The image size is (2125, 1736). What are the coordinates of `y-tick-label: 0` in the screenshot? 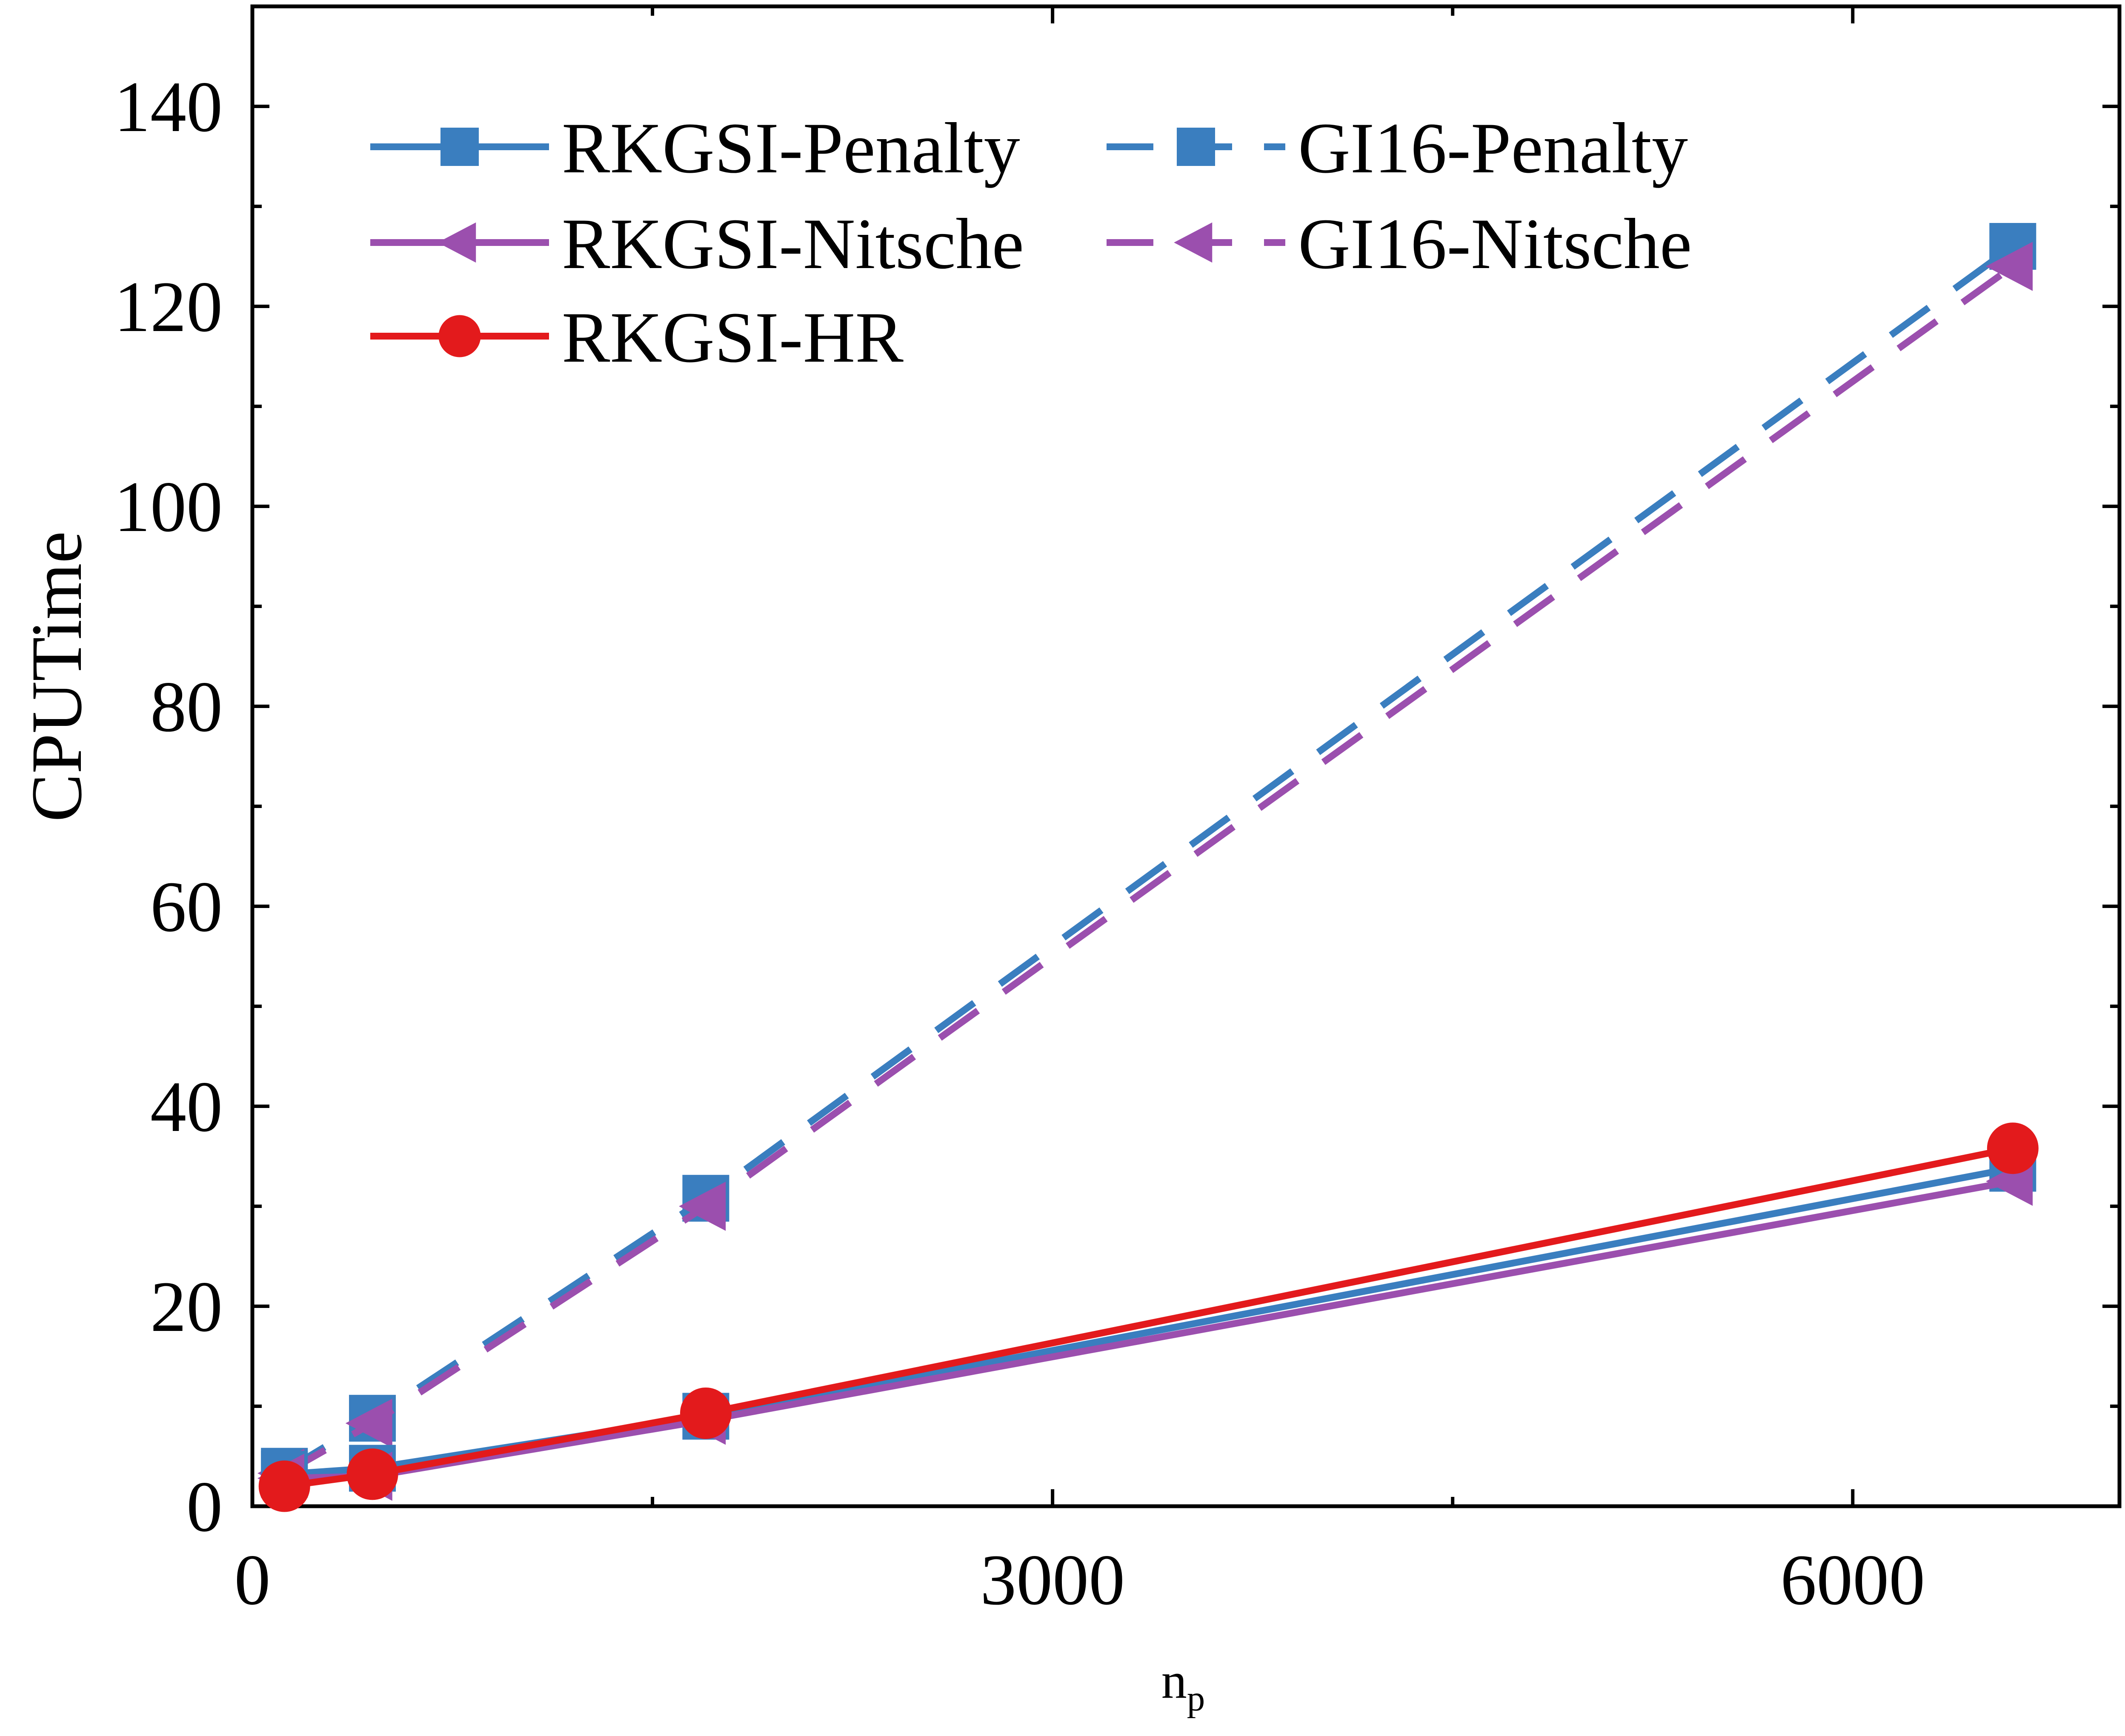 It's located at (204, 1507).